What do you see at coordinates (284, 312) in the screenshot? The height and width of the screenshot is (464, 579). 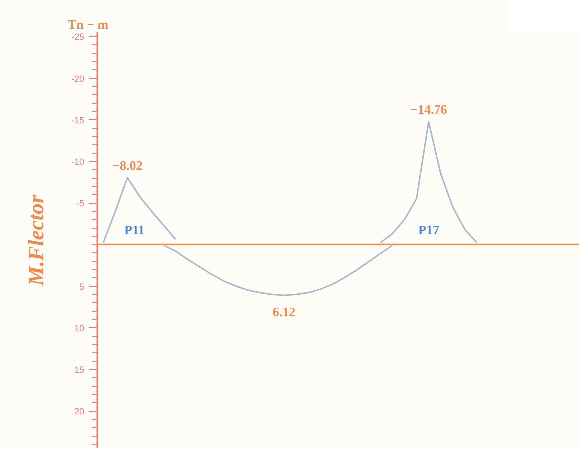 I see `data-label: 6.12` at bounding box center [284, 312].